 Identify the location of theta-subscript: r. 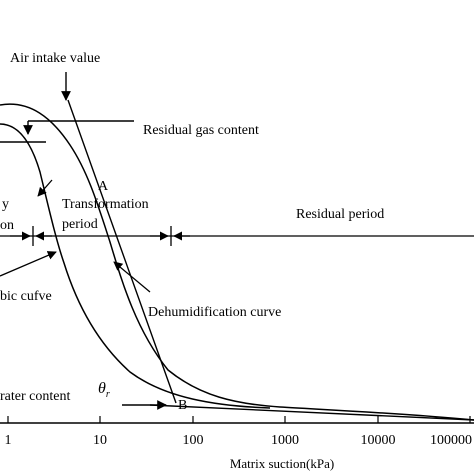
(108, 394).